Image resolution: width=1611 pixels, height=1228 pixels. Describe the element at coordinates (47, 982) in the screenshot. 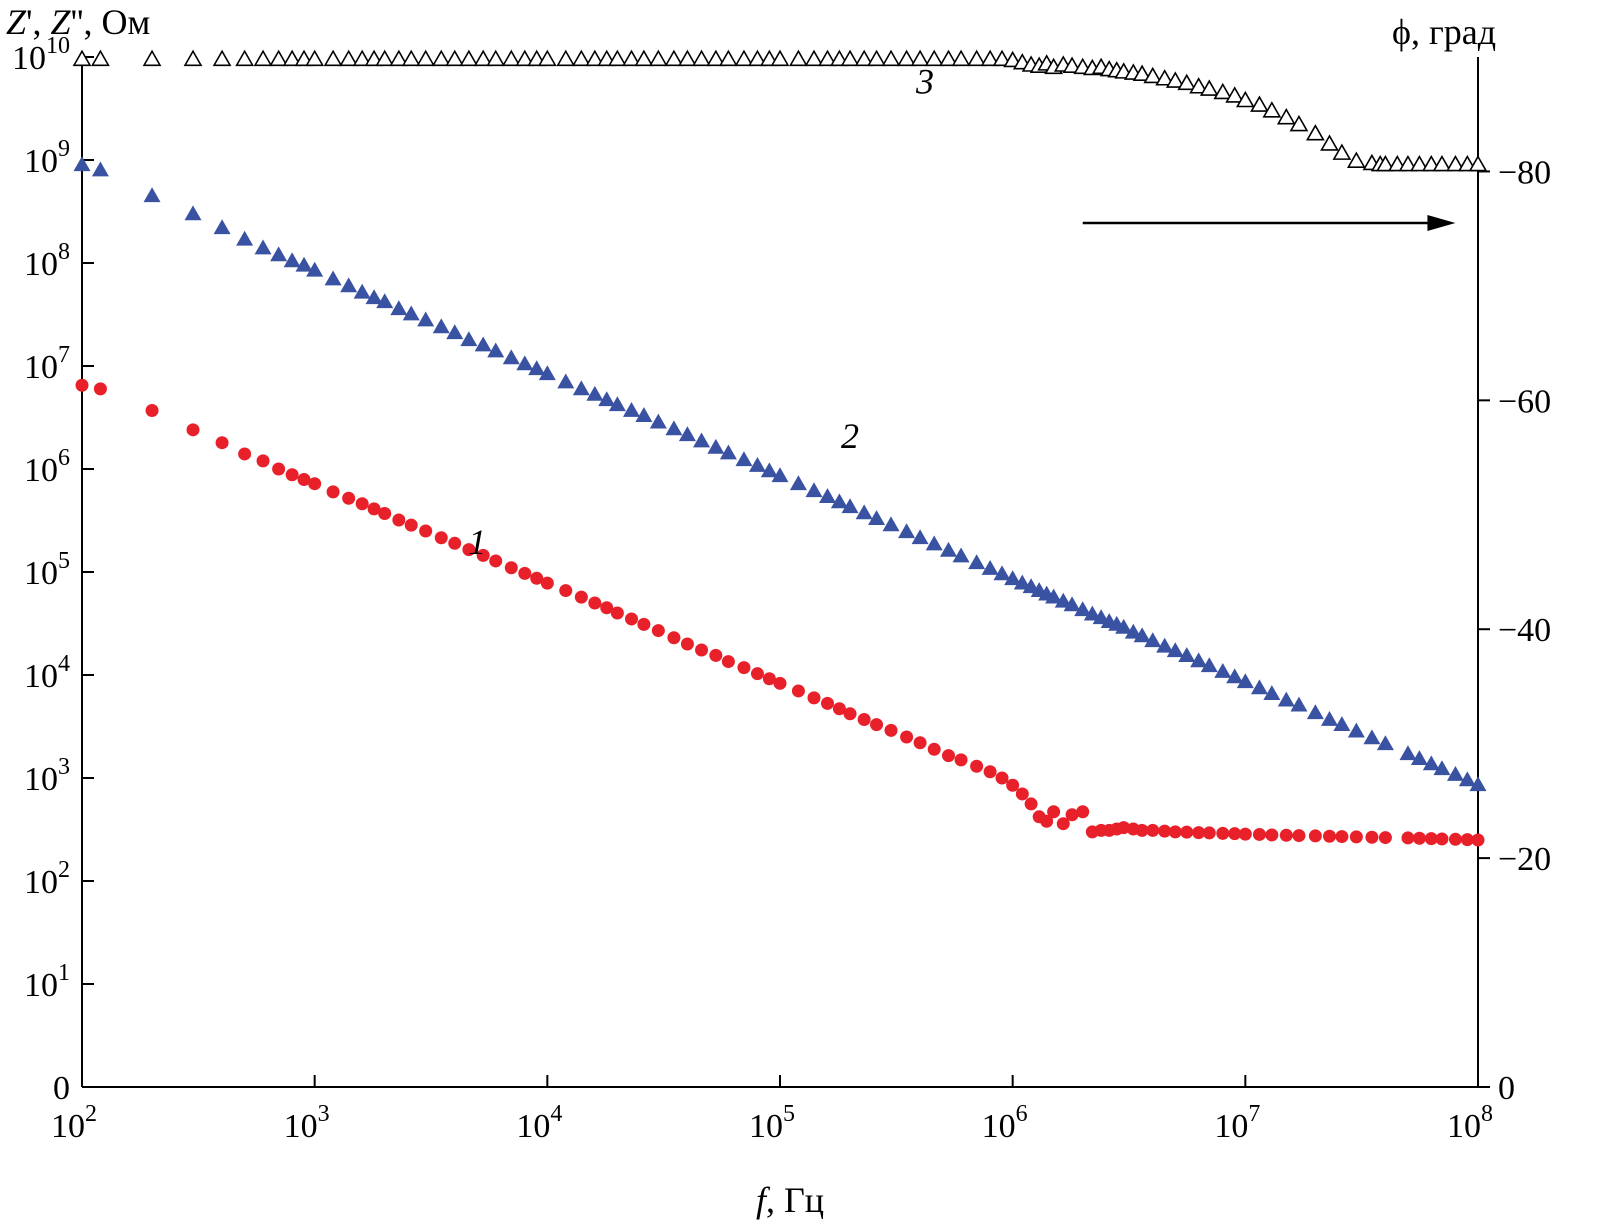

I see `y-tick-label: 10¹` at that location.